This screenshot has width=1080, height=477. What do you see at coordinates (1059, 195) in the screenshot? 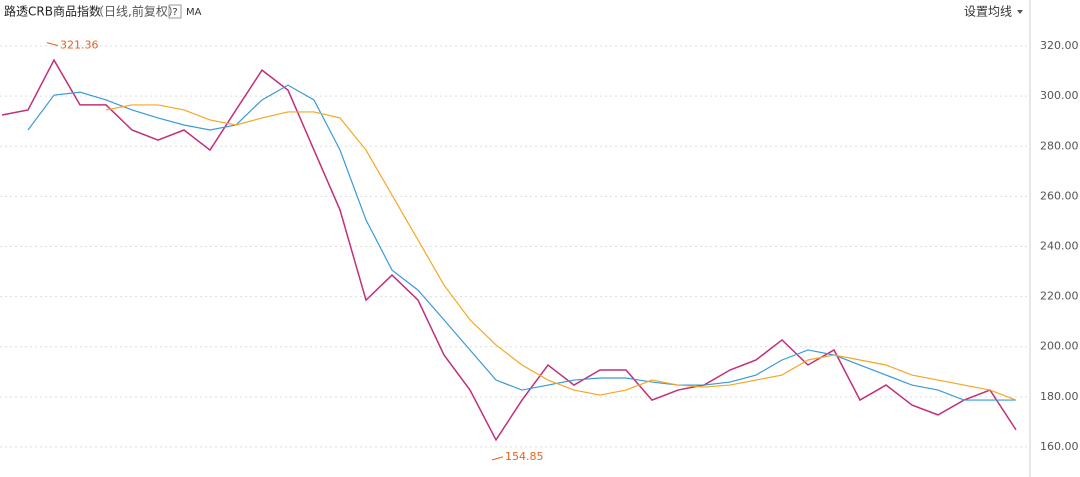
I see `y-tick-label: 260.00` at bounding box center [1059, 195].